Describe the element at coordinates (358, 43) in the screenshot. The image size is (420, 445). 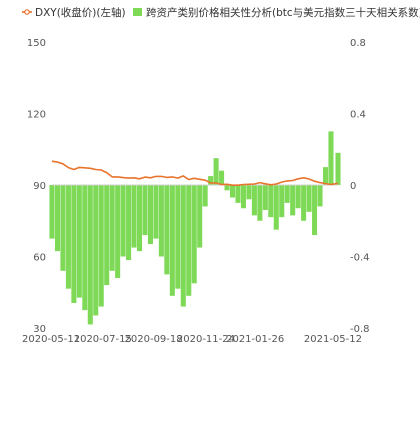
I see `right-axis-tick-label: 0.8` at that location.